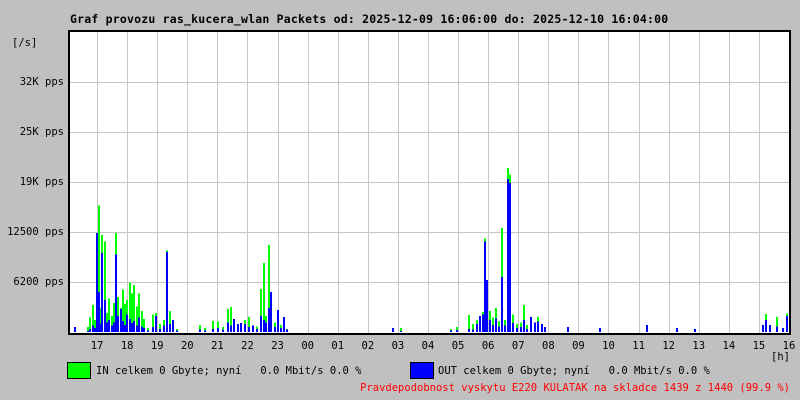 The image size is (800, 400). Describe the element at coordinates (638, 346) in the screenshot. I see `x-tick-label: 11` at that location.